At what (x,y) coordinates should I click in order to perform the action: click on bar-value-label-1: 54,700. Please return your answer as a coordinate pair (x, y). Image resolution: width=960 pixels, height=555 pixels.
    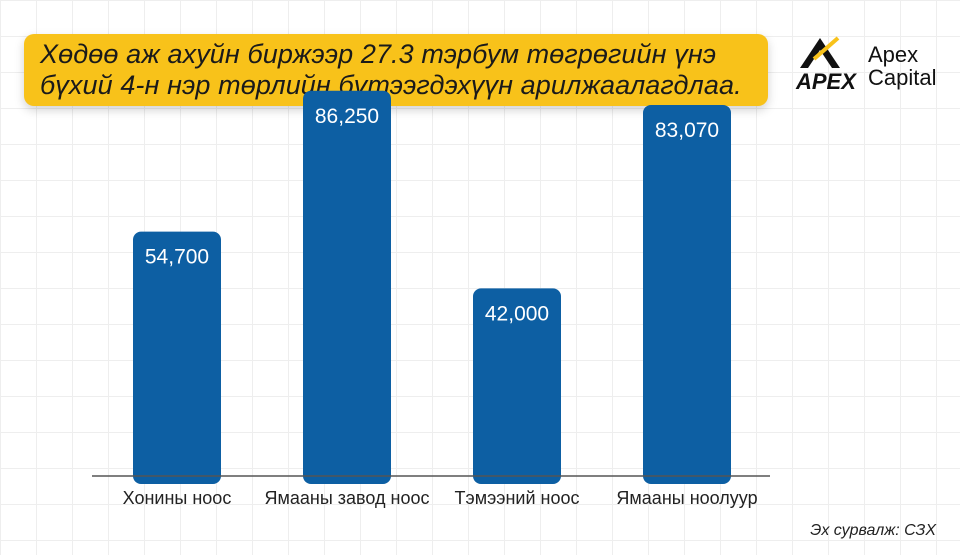
    Looking at the image, I should click on (177, 257).